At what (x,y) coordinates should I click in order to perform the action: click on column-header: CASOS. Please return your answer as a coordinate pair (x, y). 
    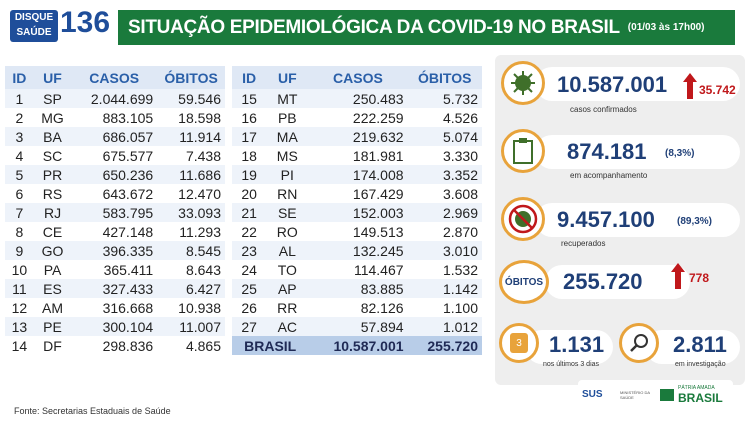
    Looking at the image, I should click on (358, 77).